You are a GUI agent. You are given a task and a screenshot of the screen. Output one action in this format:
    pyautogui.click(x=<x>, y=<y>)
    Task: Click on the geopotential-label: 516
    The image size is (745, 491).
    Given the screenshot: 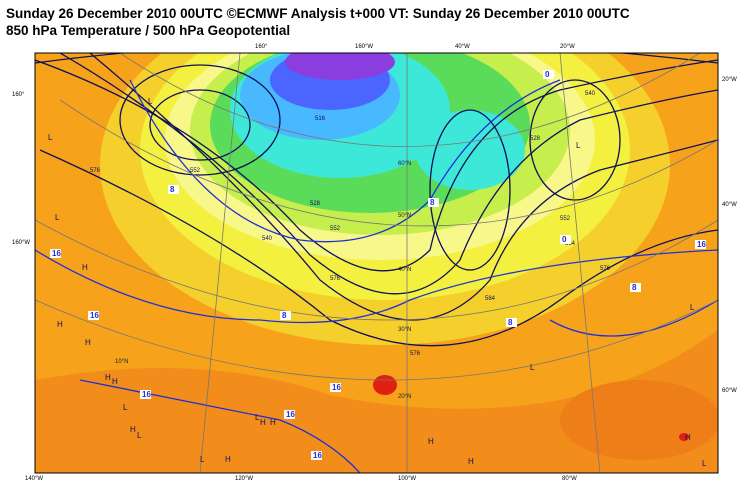 What is the action you would take?
    pyautogui.click(x=320, y=119)
    